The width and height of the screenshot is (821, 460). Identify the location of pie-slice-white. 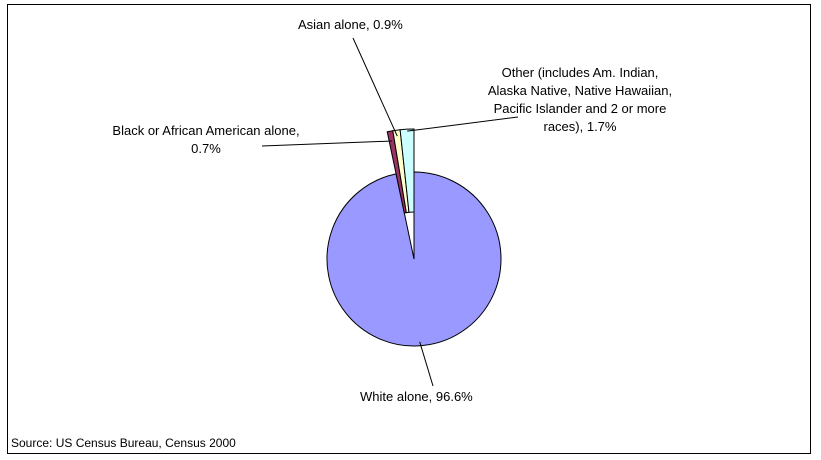
(414, 259).